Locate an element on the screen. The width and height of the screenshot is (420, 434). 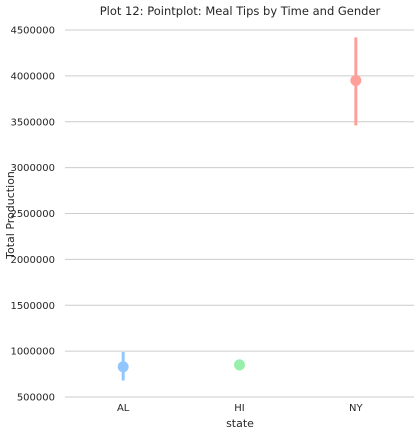
x-tick-label: HI is located at coordinates (239, 408).